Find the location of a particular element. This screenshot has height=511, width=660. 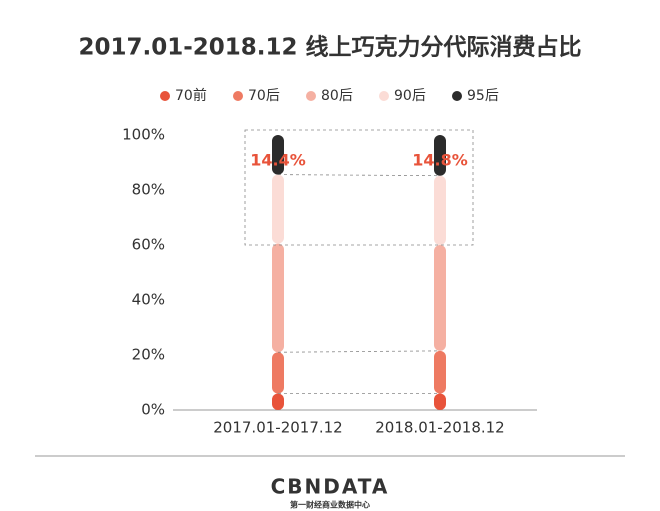

x-tick-label: 2017.01-2017.12 is located at coordinates (277, 428).